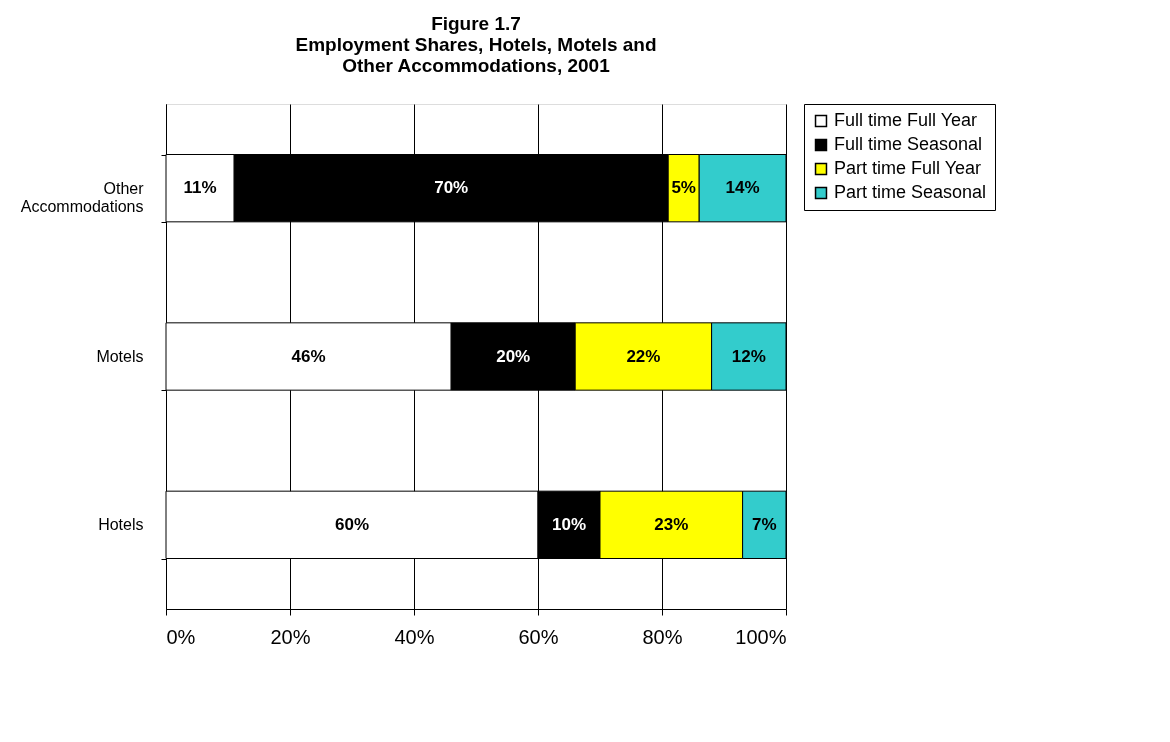 The image size is (1170, 742). What do you see at coordinates (414, 636) in the screenshot?
I see `x-tick-label: 40%` at bounding box center [414, 636].